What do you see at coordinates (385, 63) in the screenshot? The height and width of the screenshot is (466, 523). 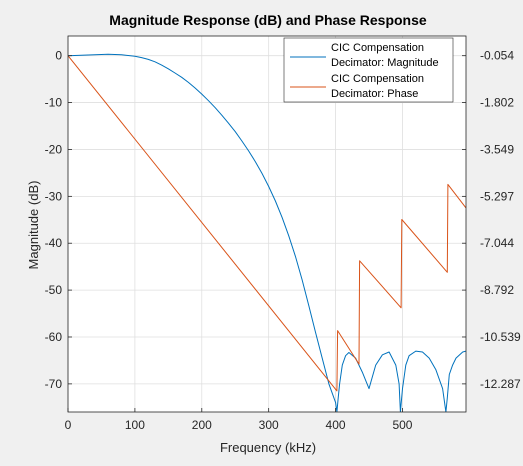 I see `legend-label-magnitude-line2: Decimator: Magnitude` at bounding box center [385, 63].